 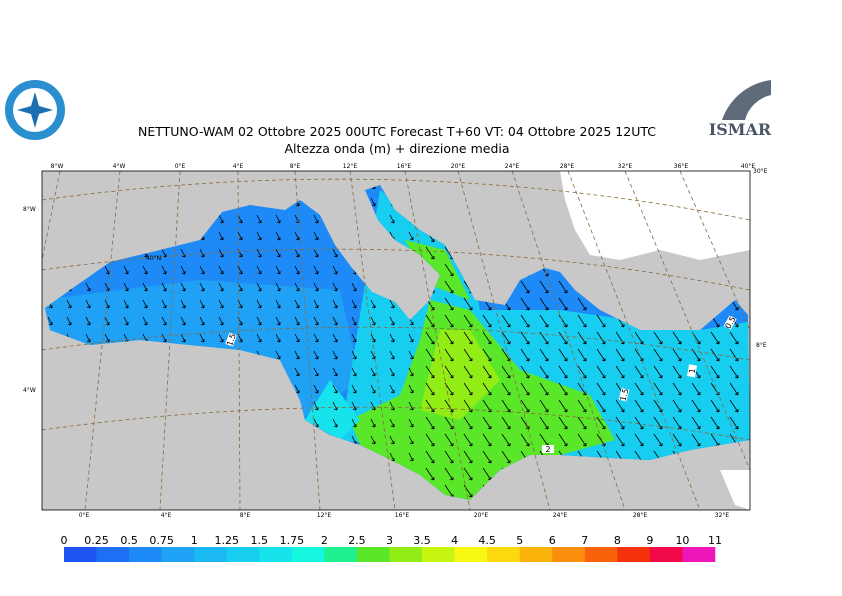 What do you see at coordinates (552, 540) in the screenshot?
I see `colorbar-label: 6` at bounding box center [552, 540].